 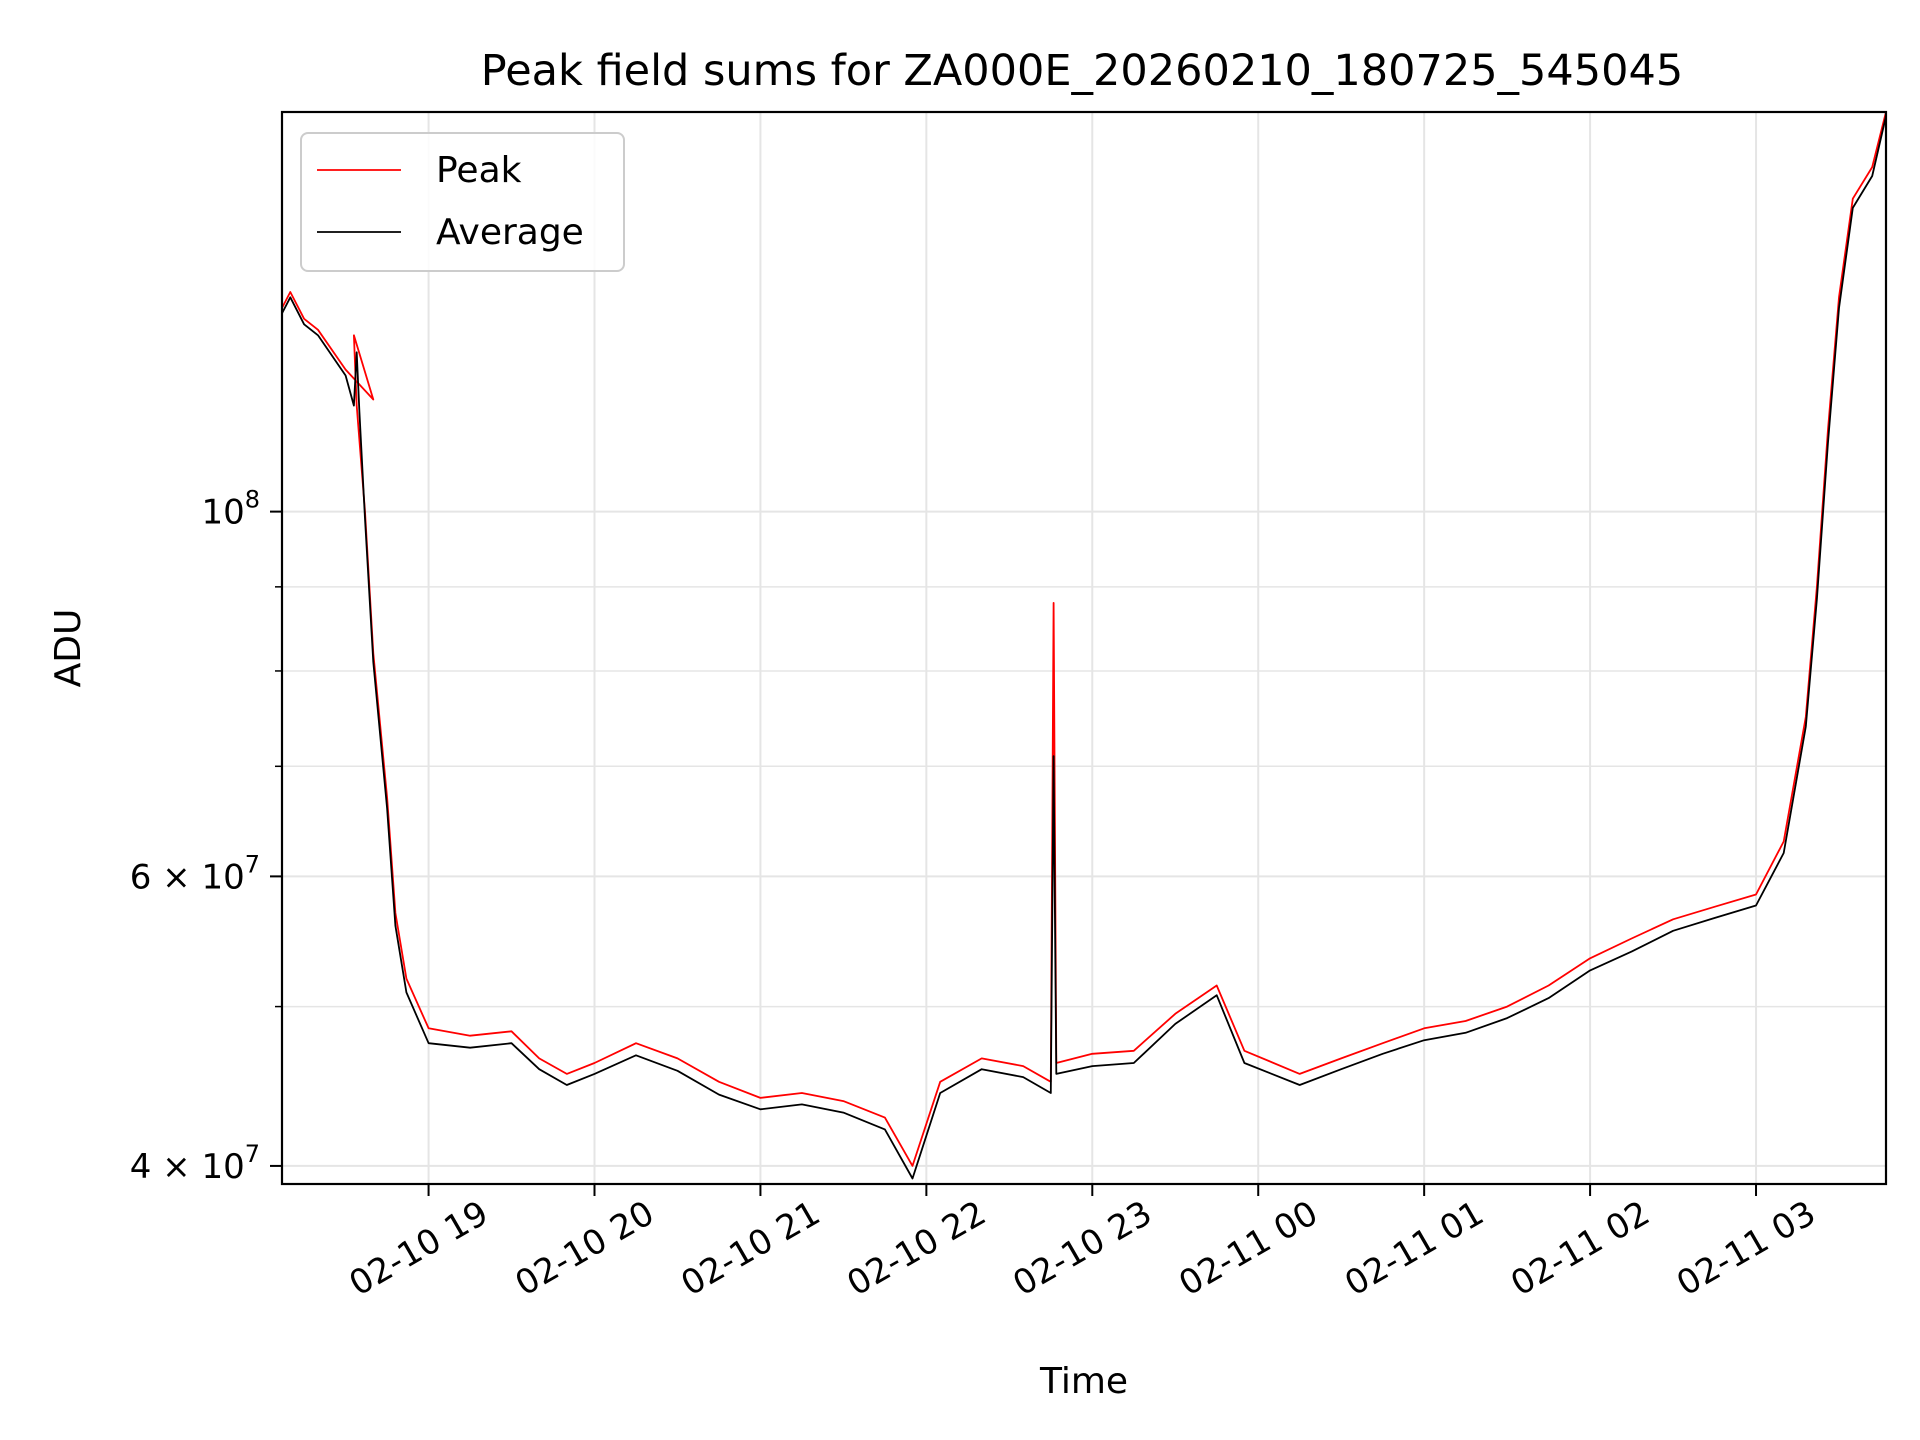 I want to click on legend-box, so click(x=462, y=202).